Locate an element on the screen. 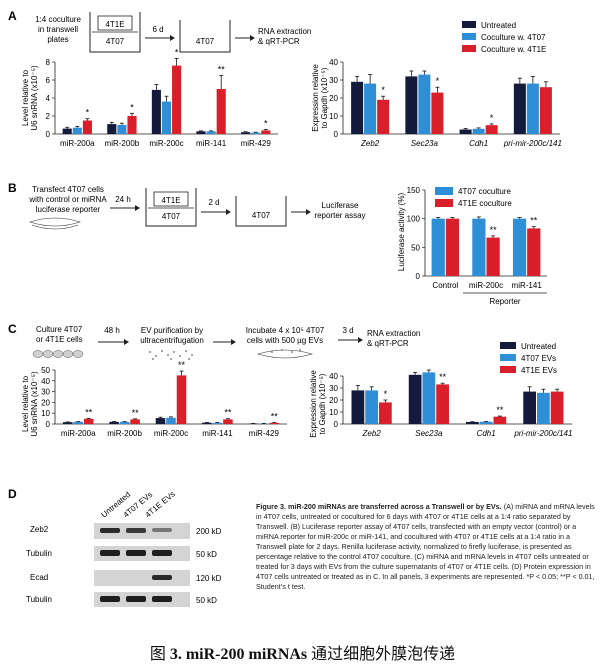 This screenshot has width=605, height=672. c-mirna-y-tick-label-4: 40 is located at coordinates (45, 381).